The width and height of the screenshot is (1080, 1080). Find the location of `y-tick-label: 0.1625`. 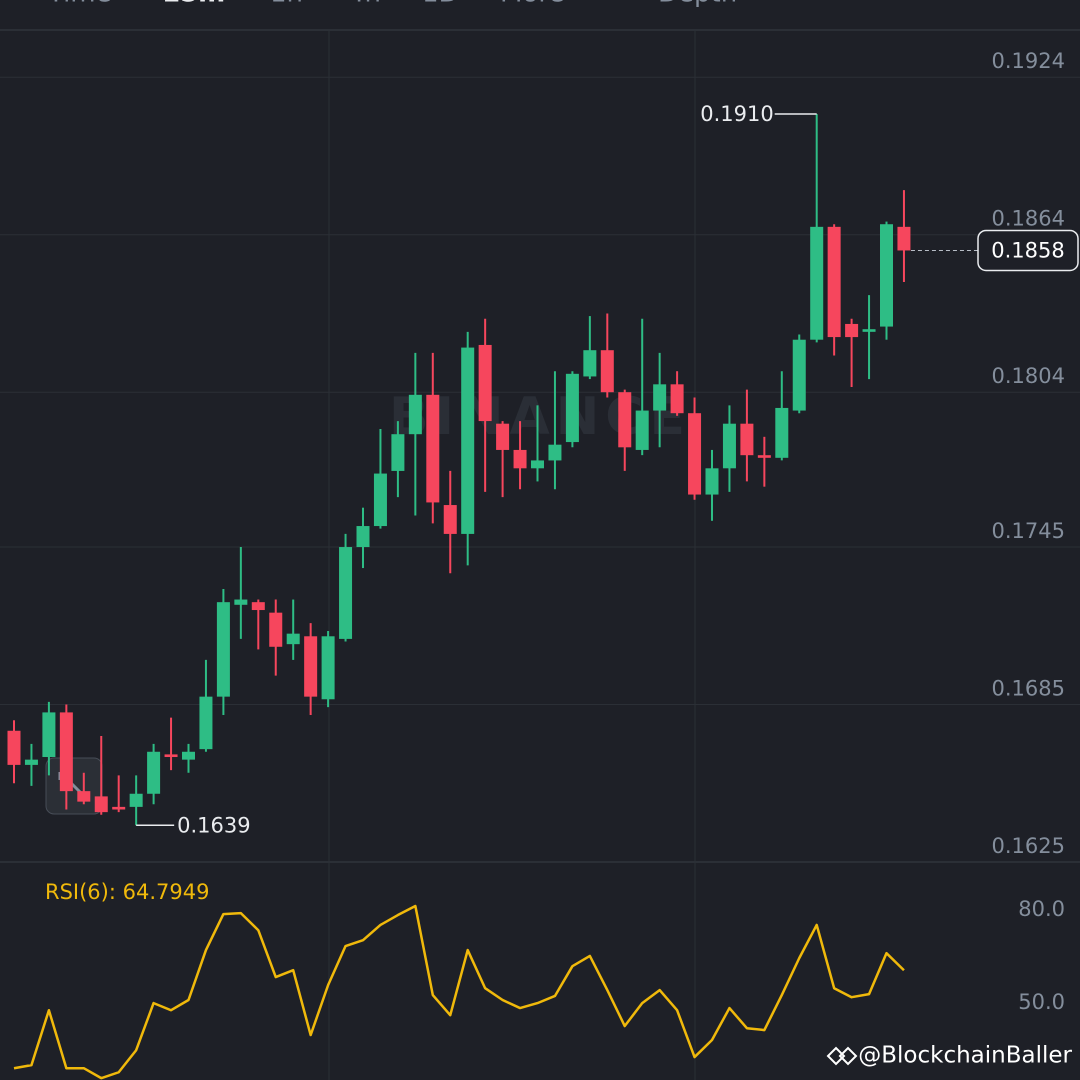

y-tick-label: 0.1625 is located at coordinates (1028, 846).